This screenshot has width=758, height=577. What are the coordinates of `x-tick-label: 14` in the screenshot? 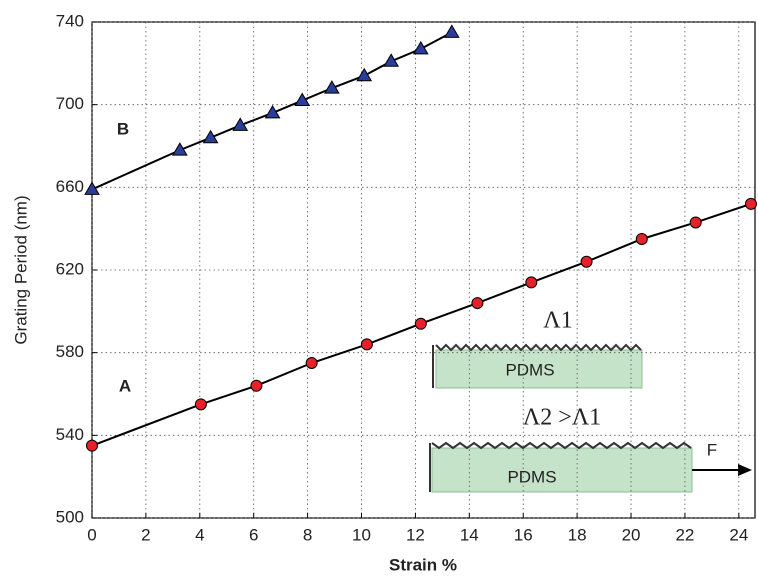 It's located at (469, 534).